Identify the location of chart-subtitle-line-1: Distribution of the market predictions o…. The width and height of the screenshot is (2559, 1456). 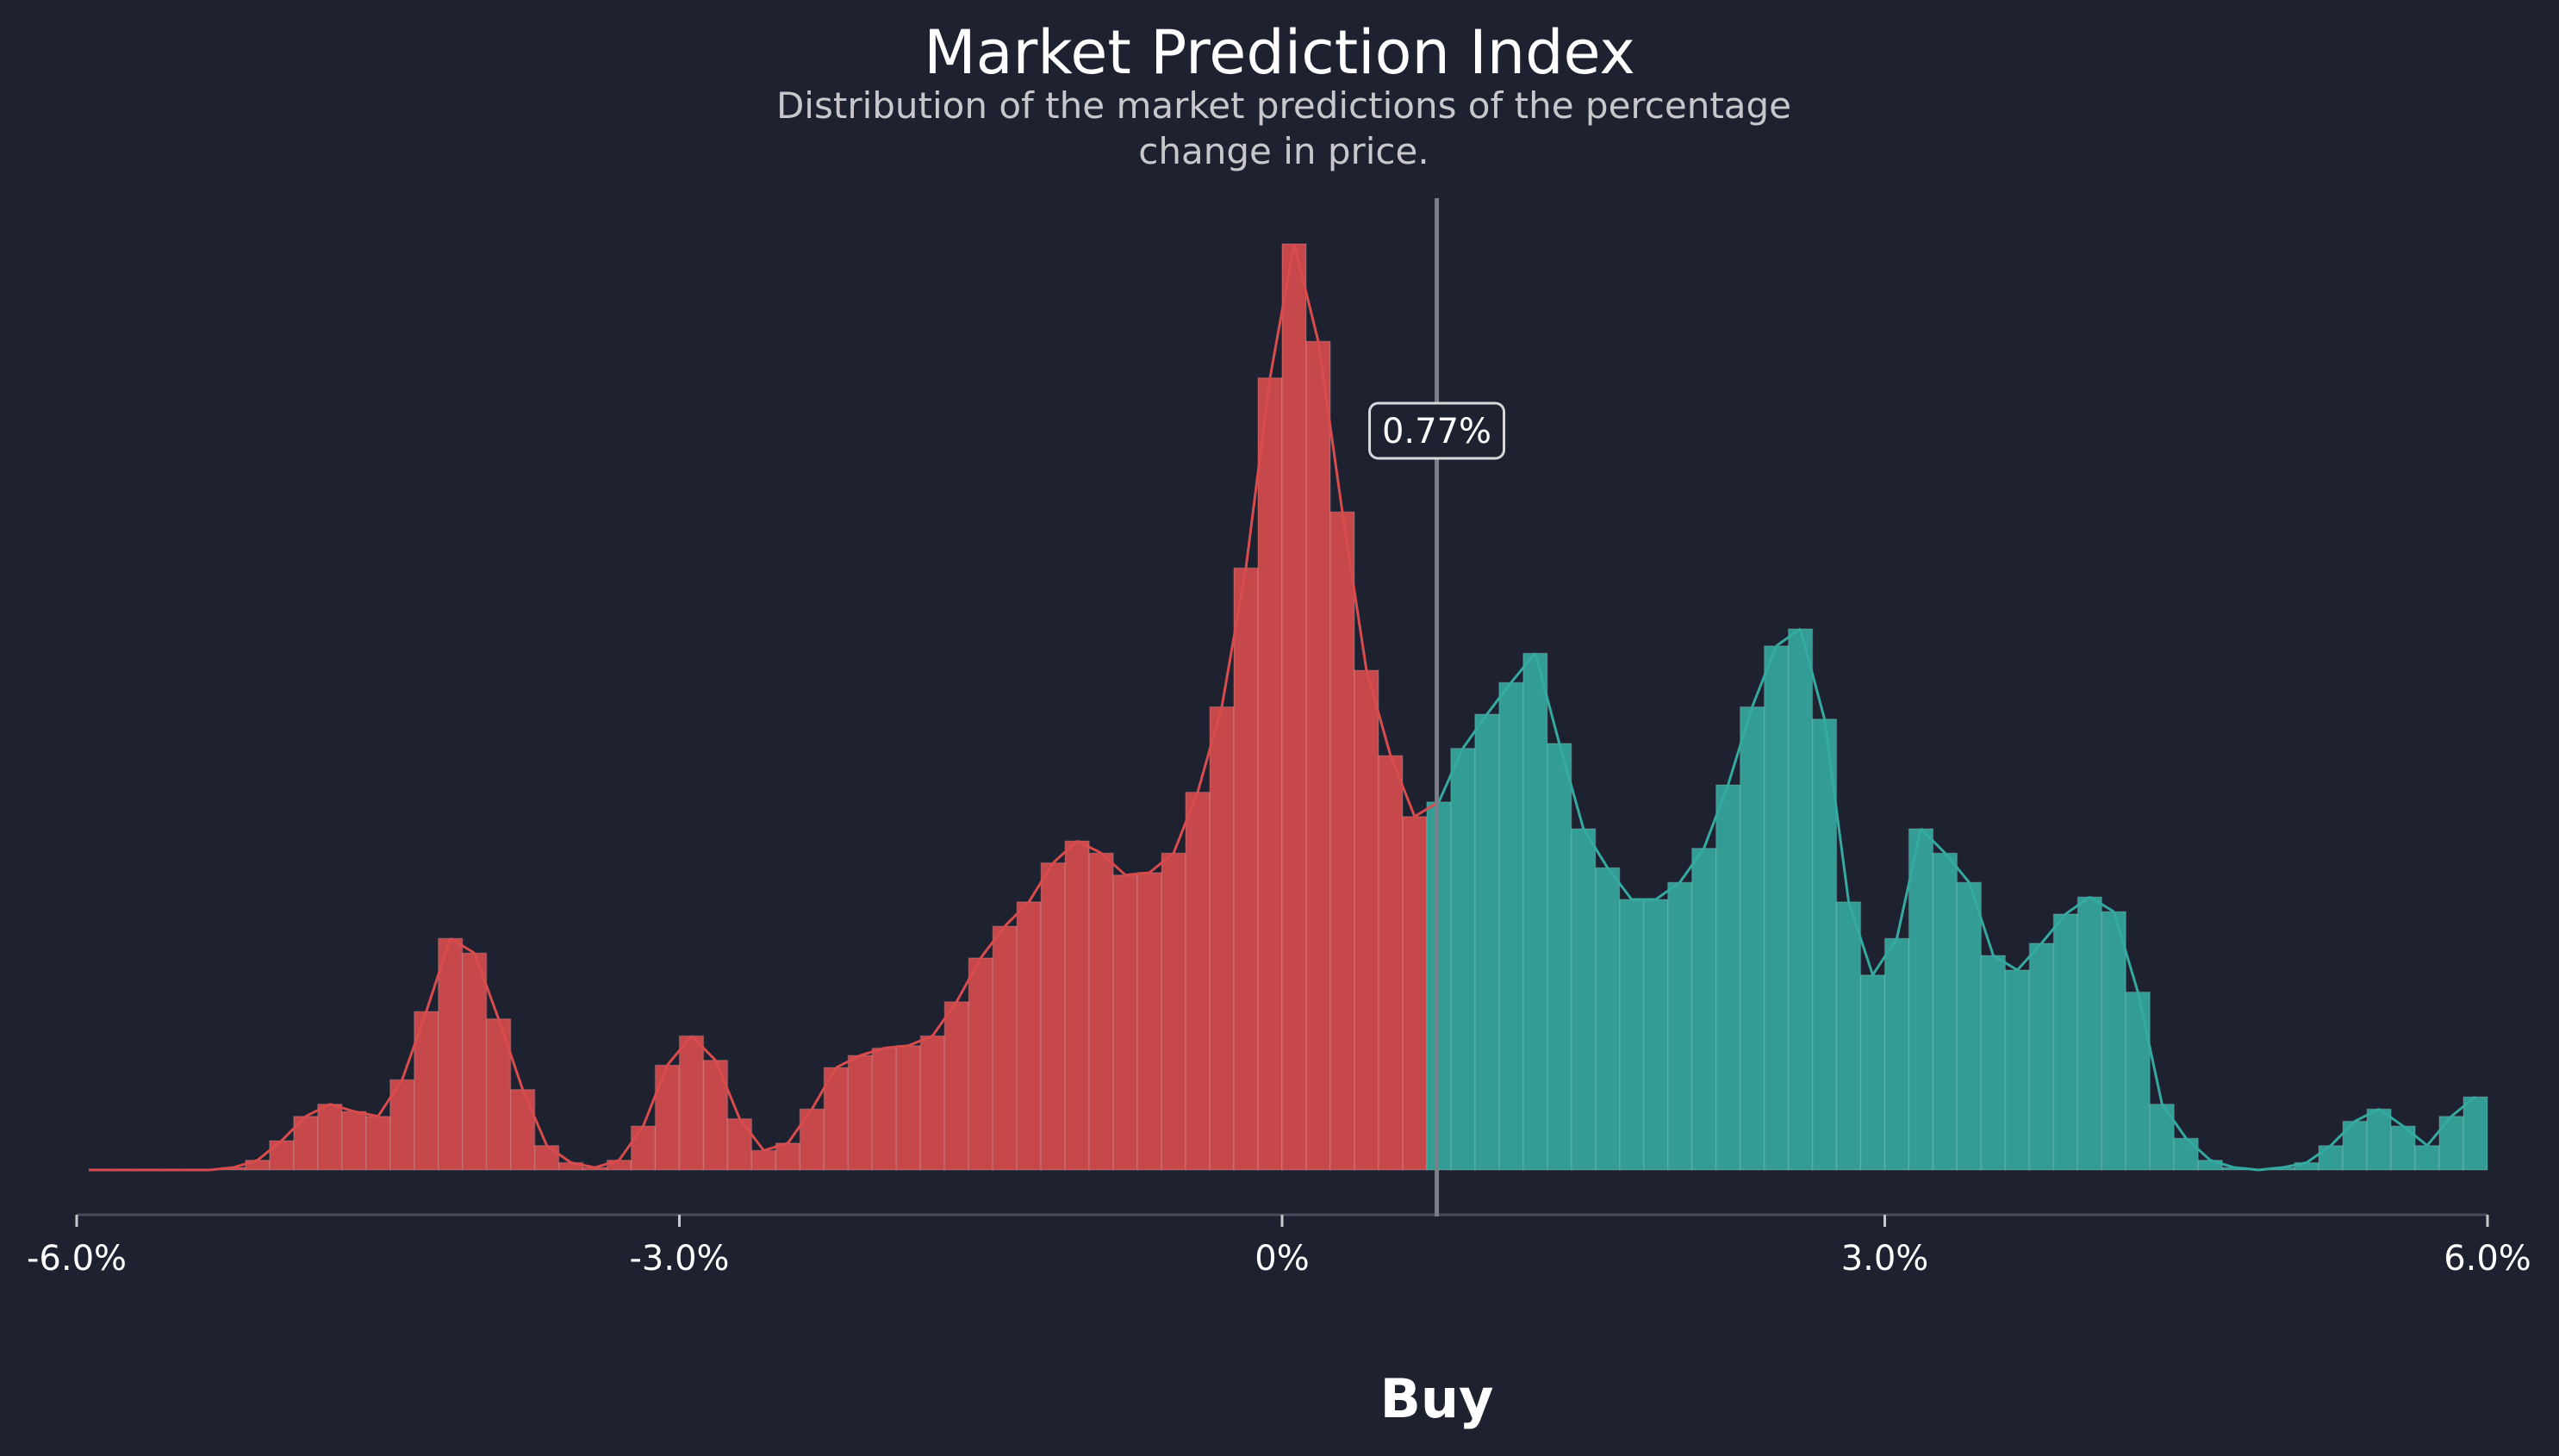
(1283, 106).